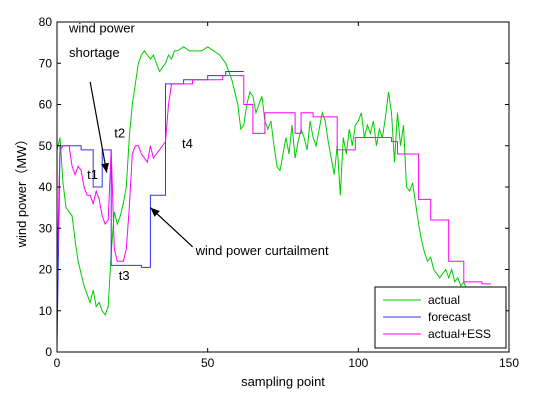 This screenshot has width=550, height=402. I want to click on legend-label: forecast, so click(449, 317).